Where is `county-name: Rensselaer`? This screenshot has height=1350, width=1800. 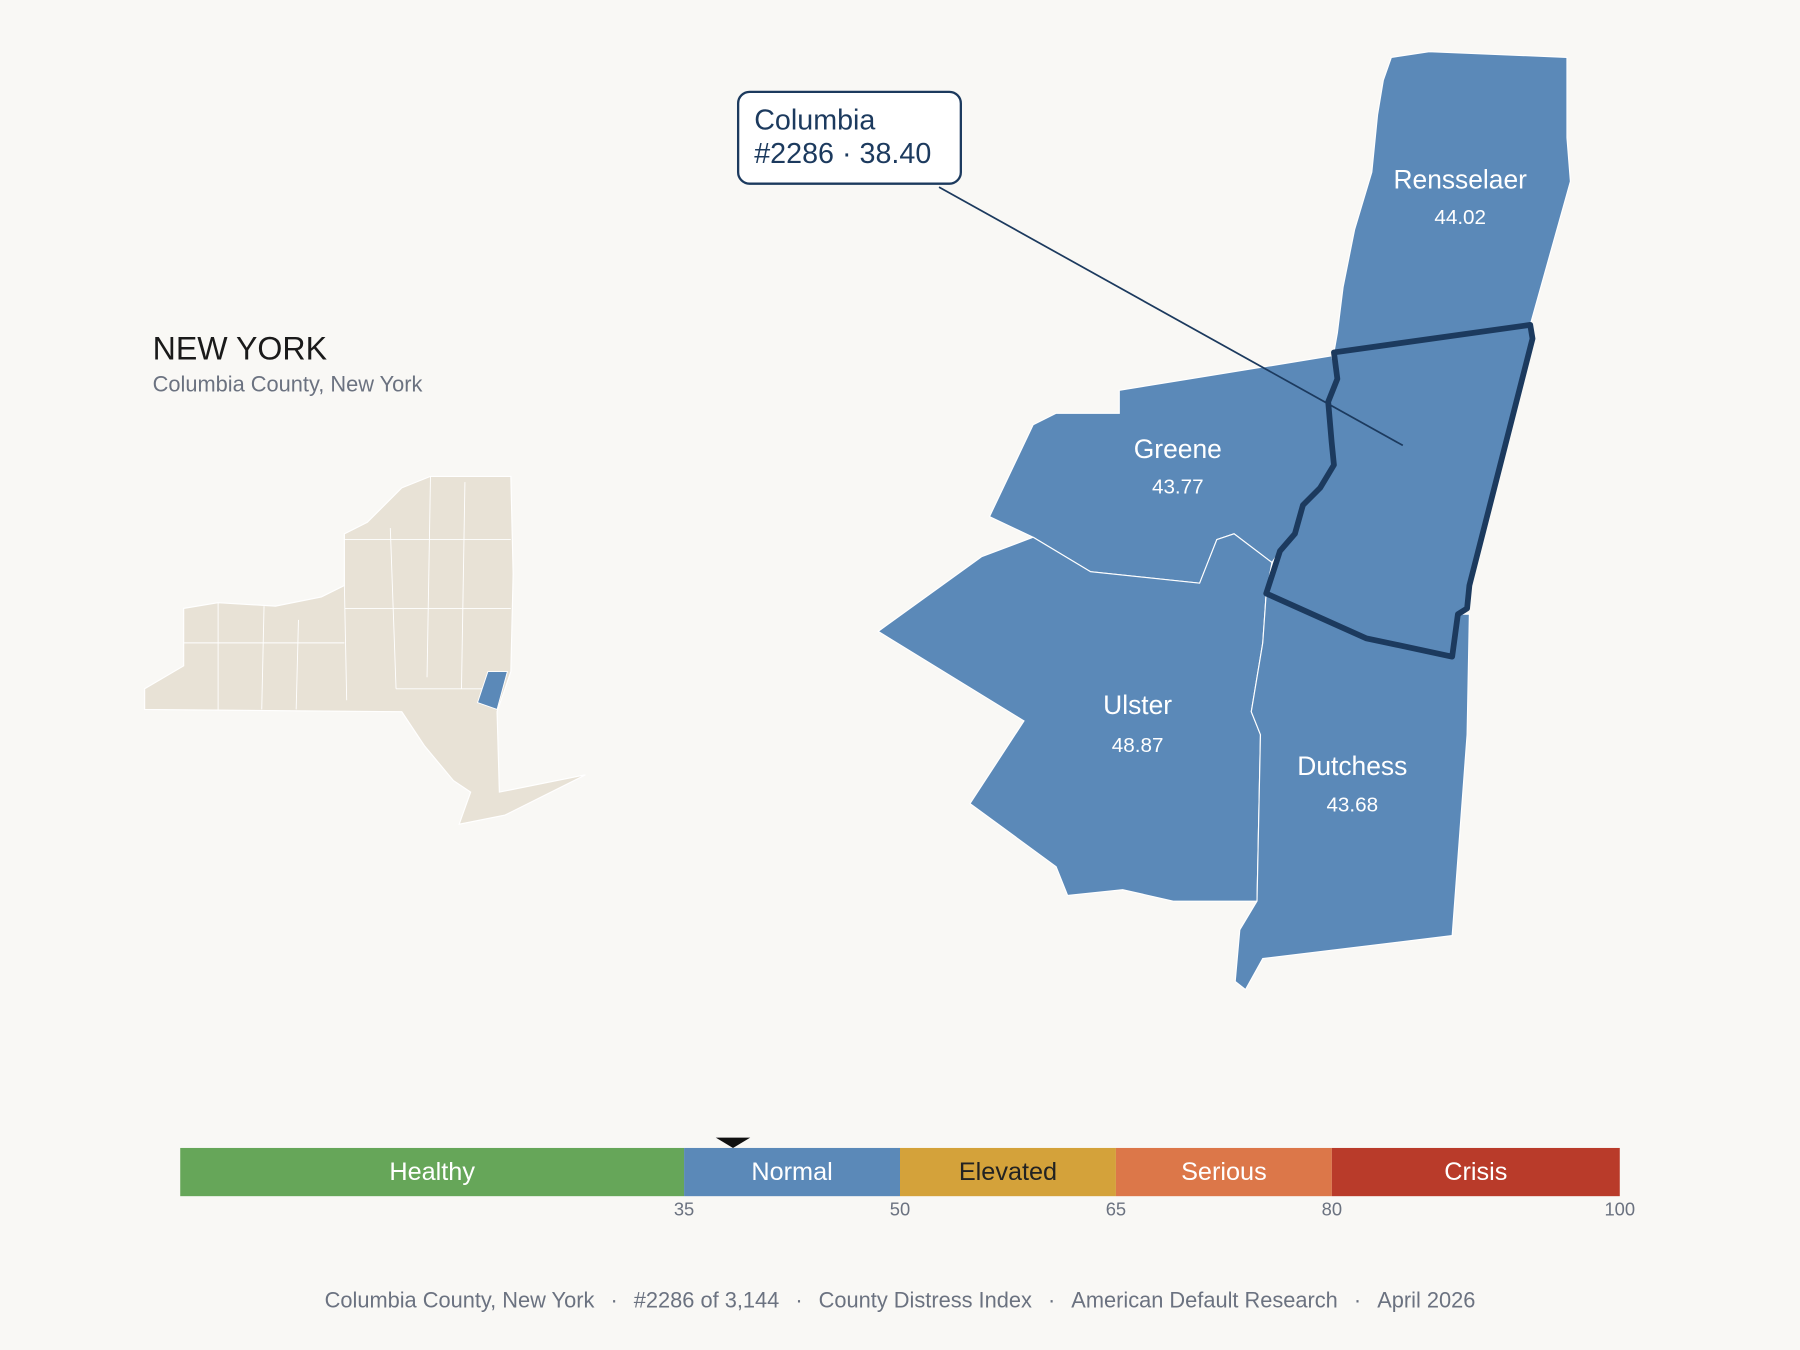 county-name: Rensselaer is located at coordinates (1460, 179).